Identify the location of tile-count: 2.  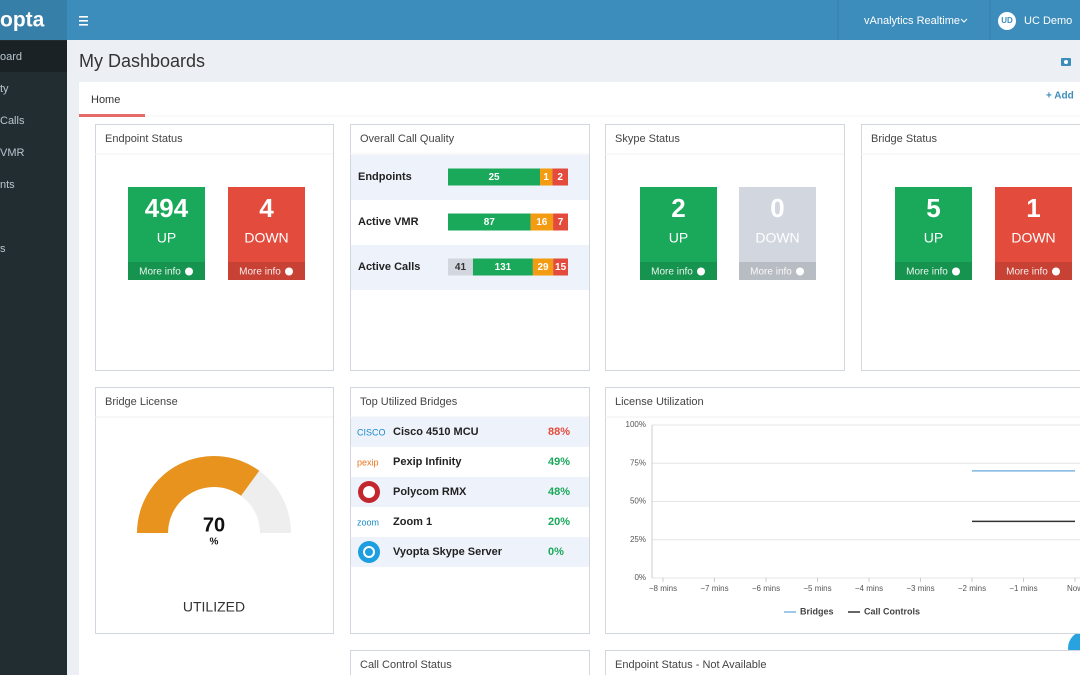
(678, 208).